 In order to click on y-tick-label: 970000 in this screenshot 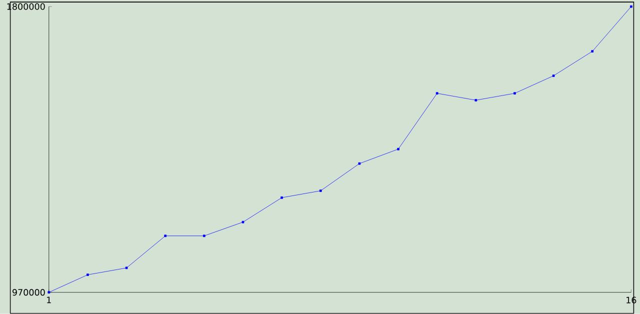, I will do `click(28, 292)`.